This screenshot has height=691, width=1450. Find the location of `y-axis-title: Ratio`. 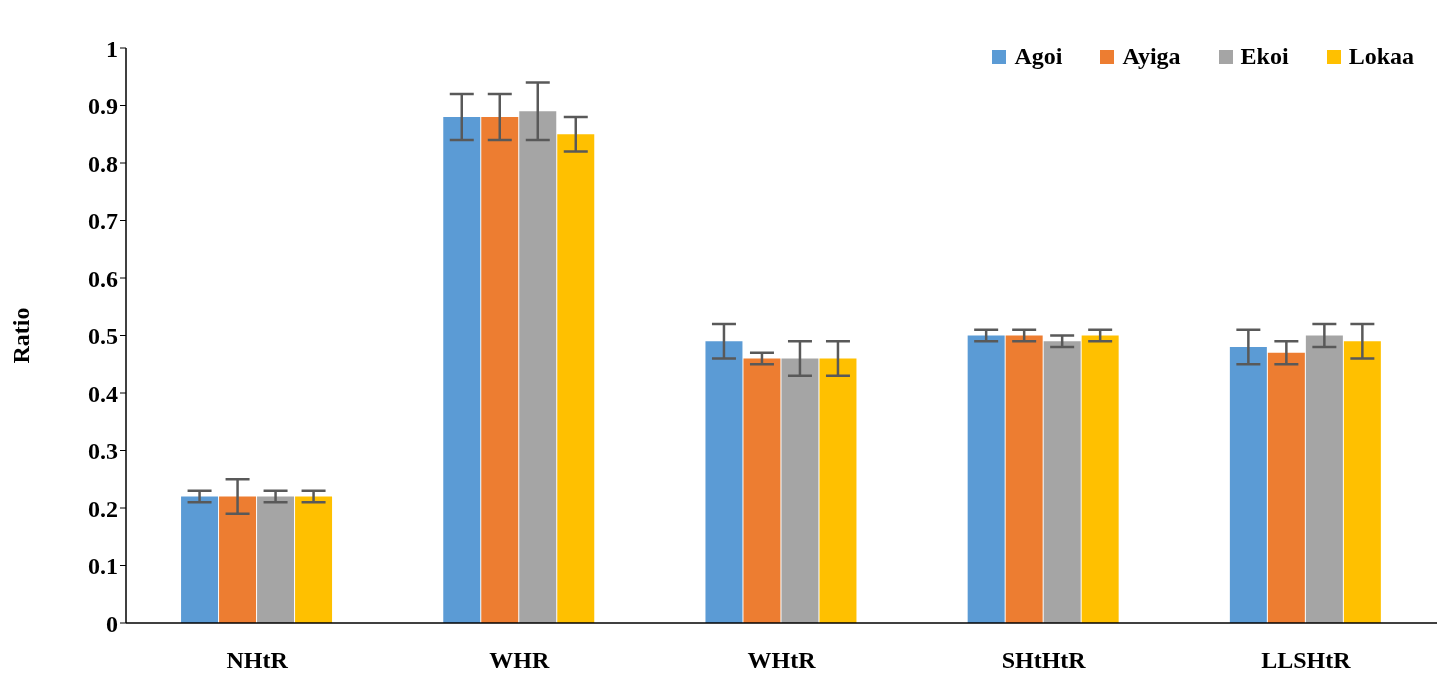

y-axis-title: Ratio is located at coordinates (20, 335).